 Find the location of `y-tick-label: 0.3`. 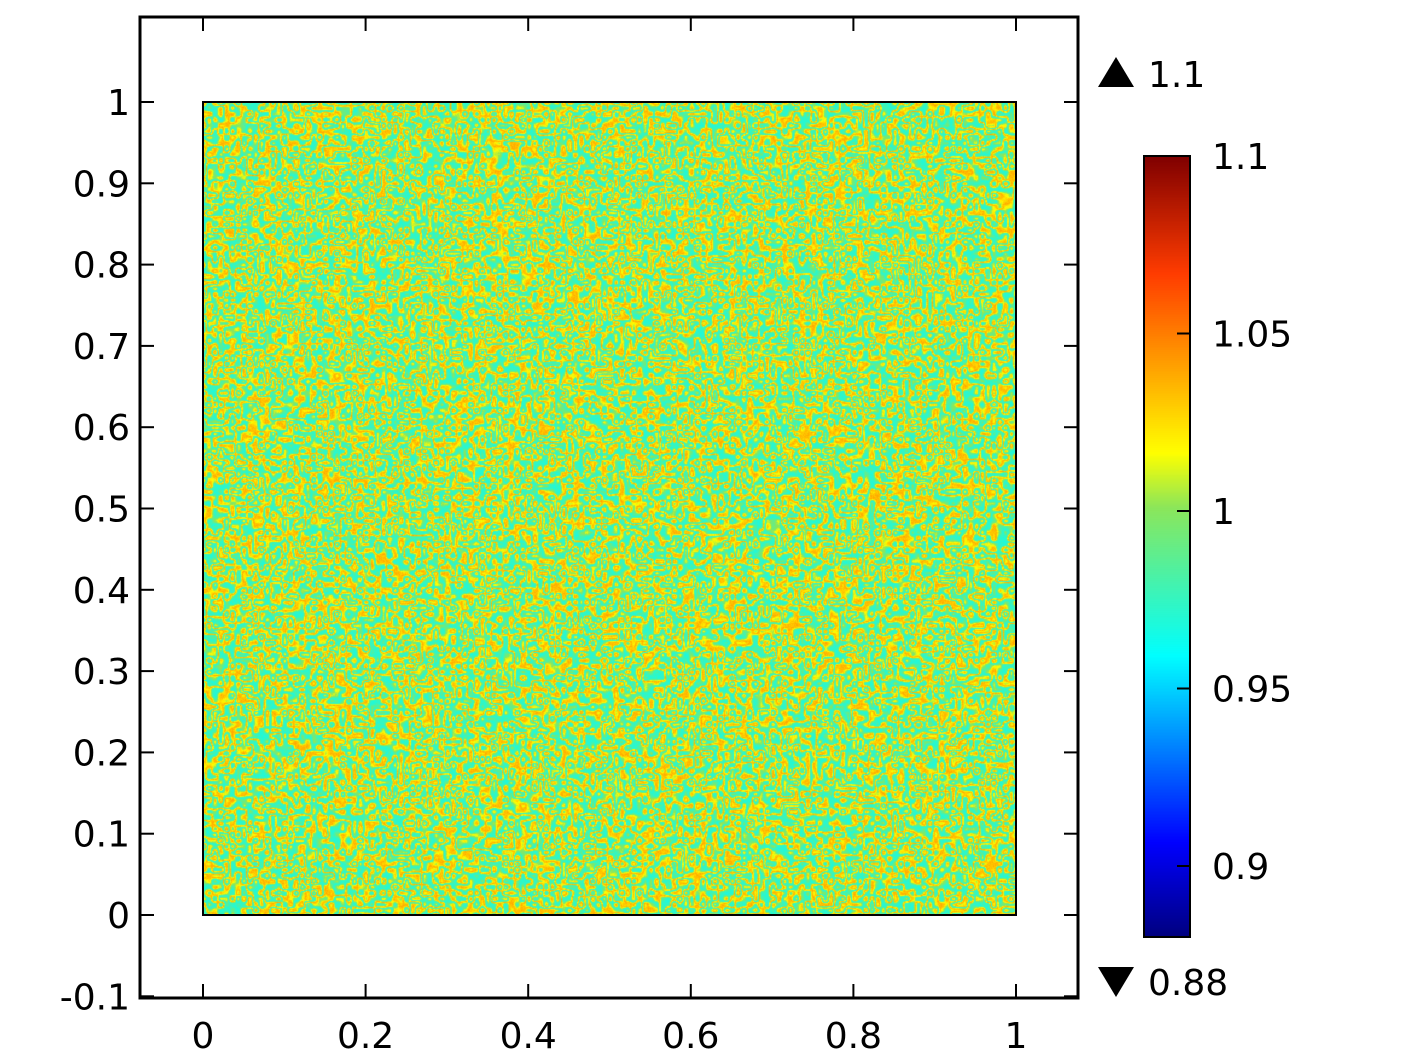

y-tick-label: 0.3 is located at coordinates (101, 672).